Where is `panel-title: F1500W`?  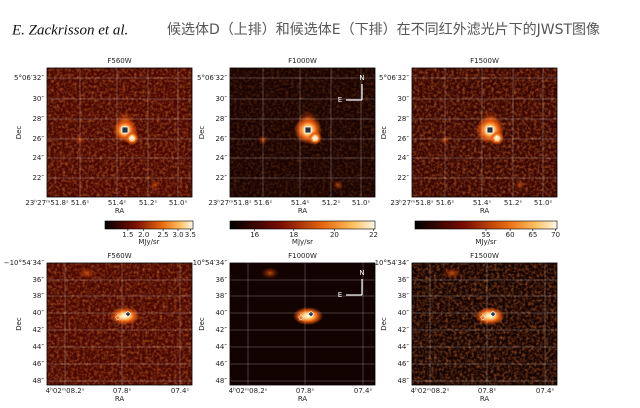
panel-title: F1500W is located at coordinates (484, 256).